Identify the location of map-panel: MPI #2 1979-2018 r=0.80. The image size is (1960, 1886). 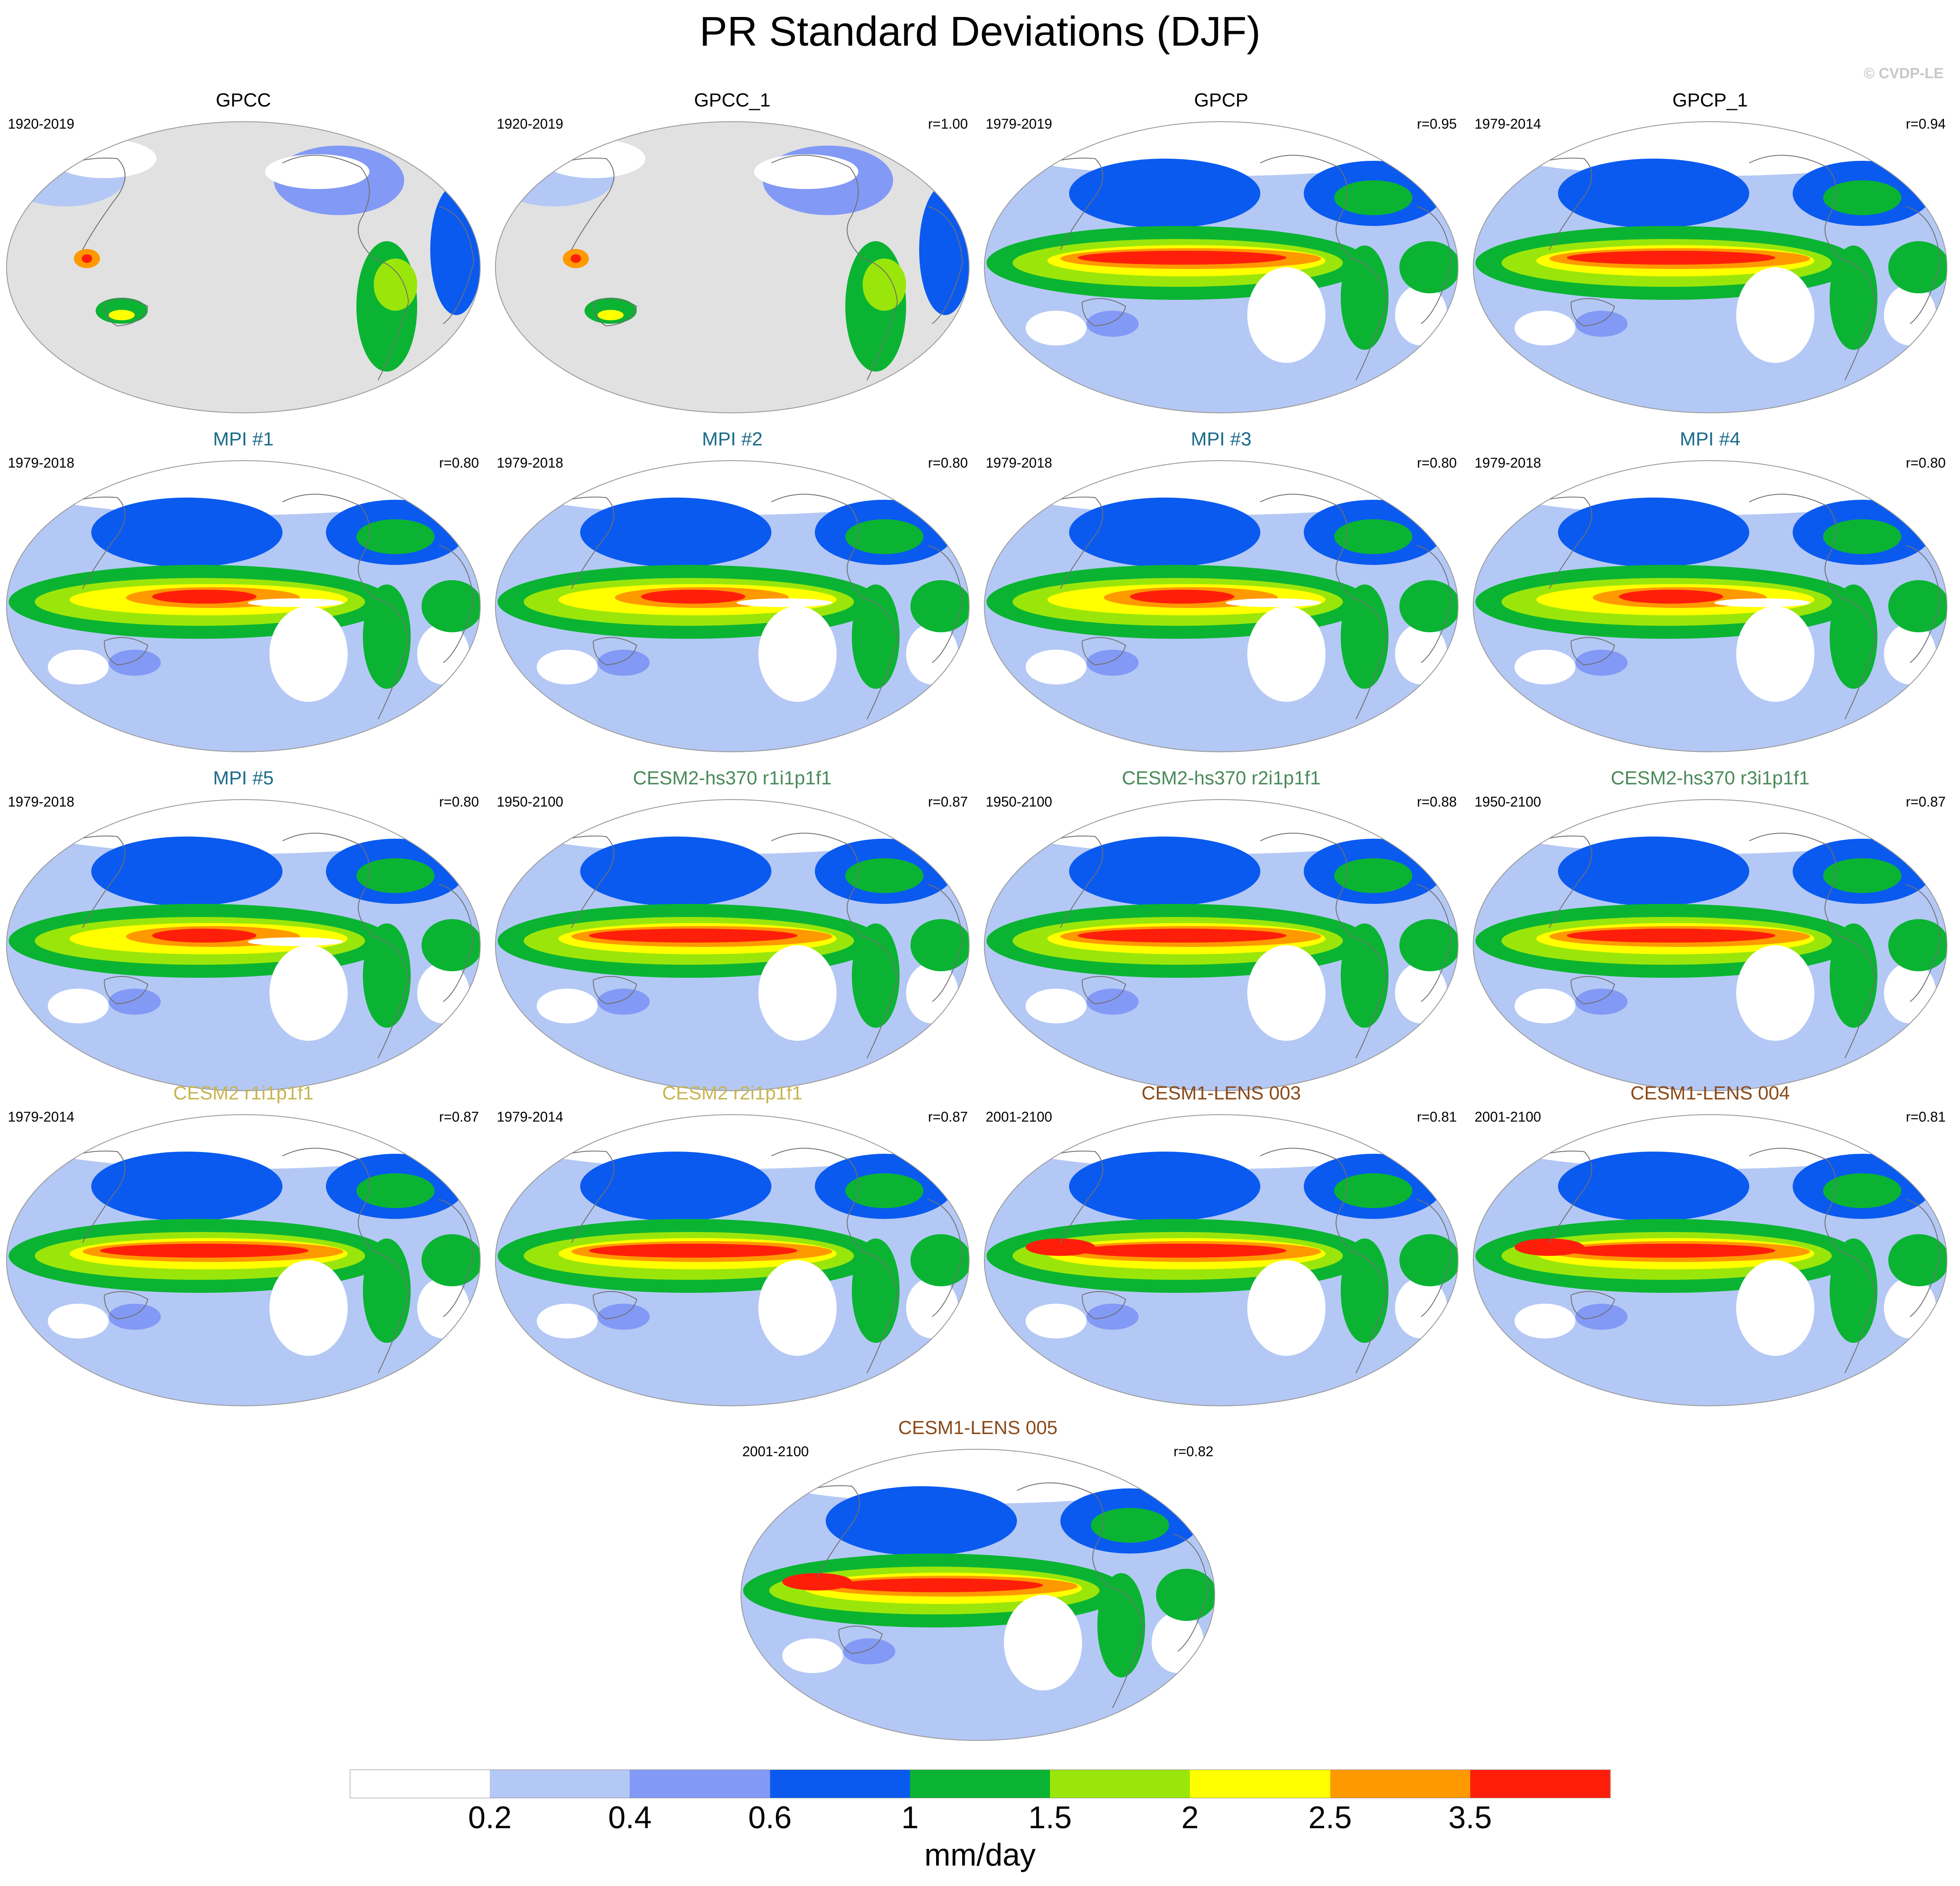
(732, 593).